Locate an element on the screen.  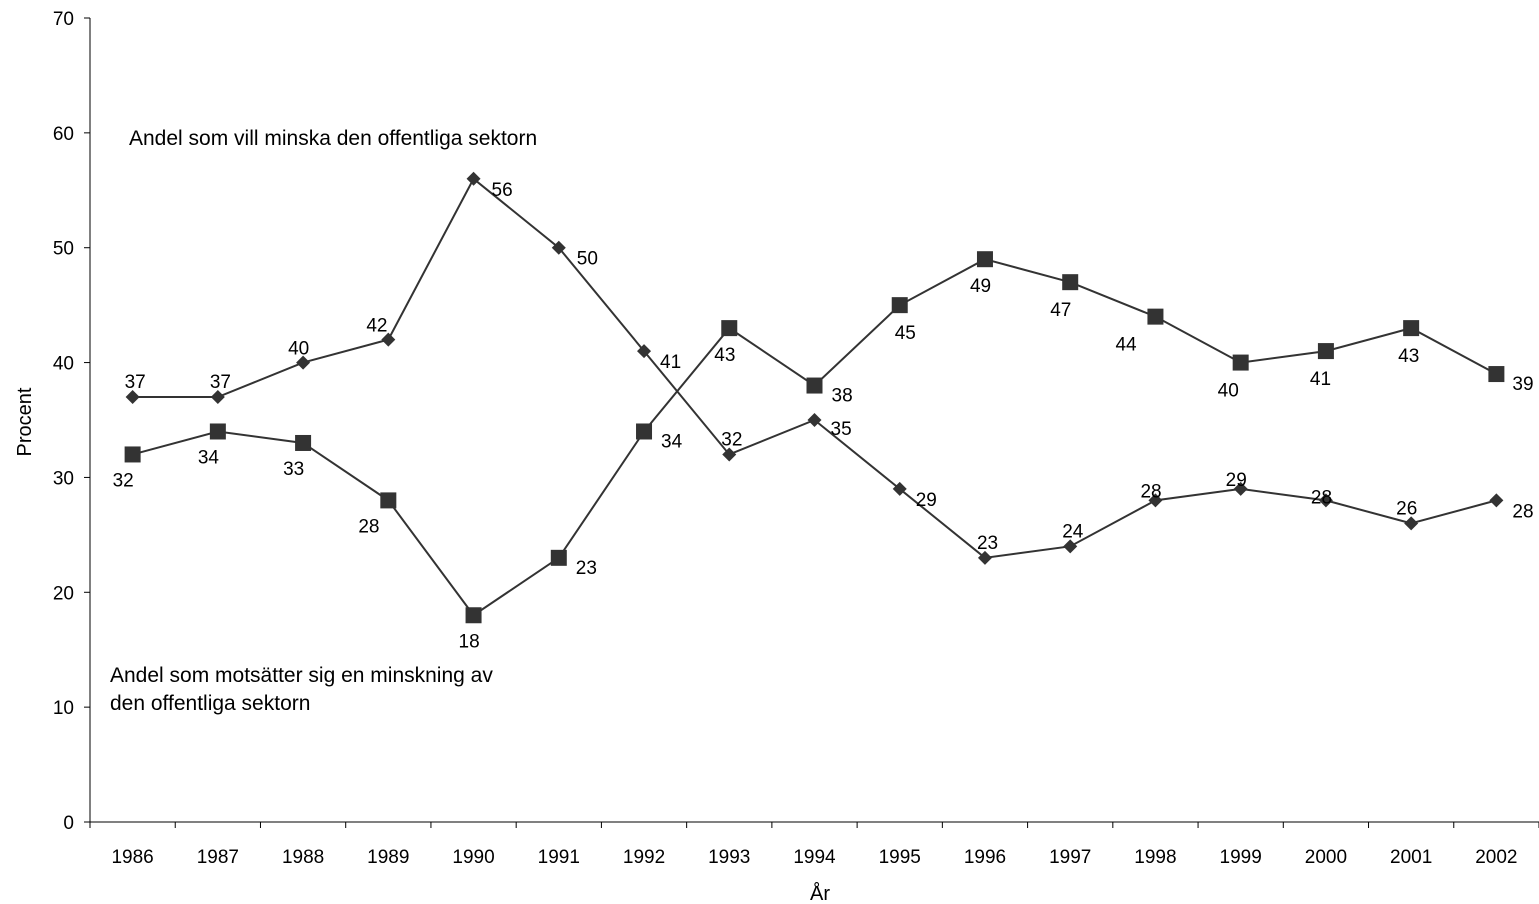
x-tick-label: 1986 is located at coordinates (132, 857).